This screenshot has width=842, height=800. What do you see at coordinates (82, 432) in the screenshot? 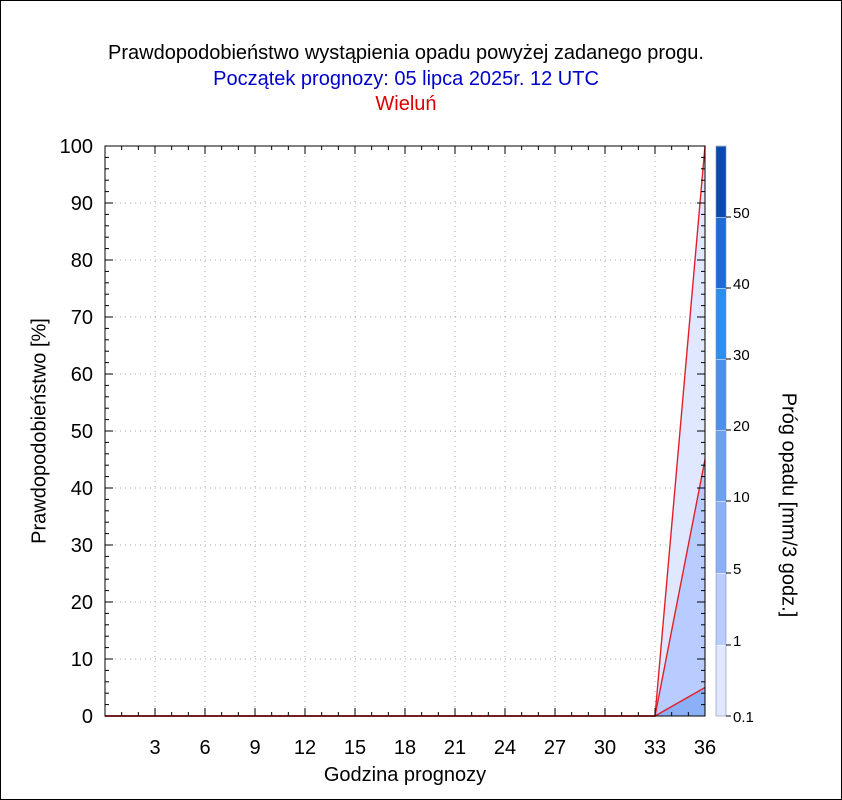
I see `y-tick-label: 50` at bounding box center [82, 432].